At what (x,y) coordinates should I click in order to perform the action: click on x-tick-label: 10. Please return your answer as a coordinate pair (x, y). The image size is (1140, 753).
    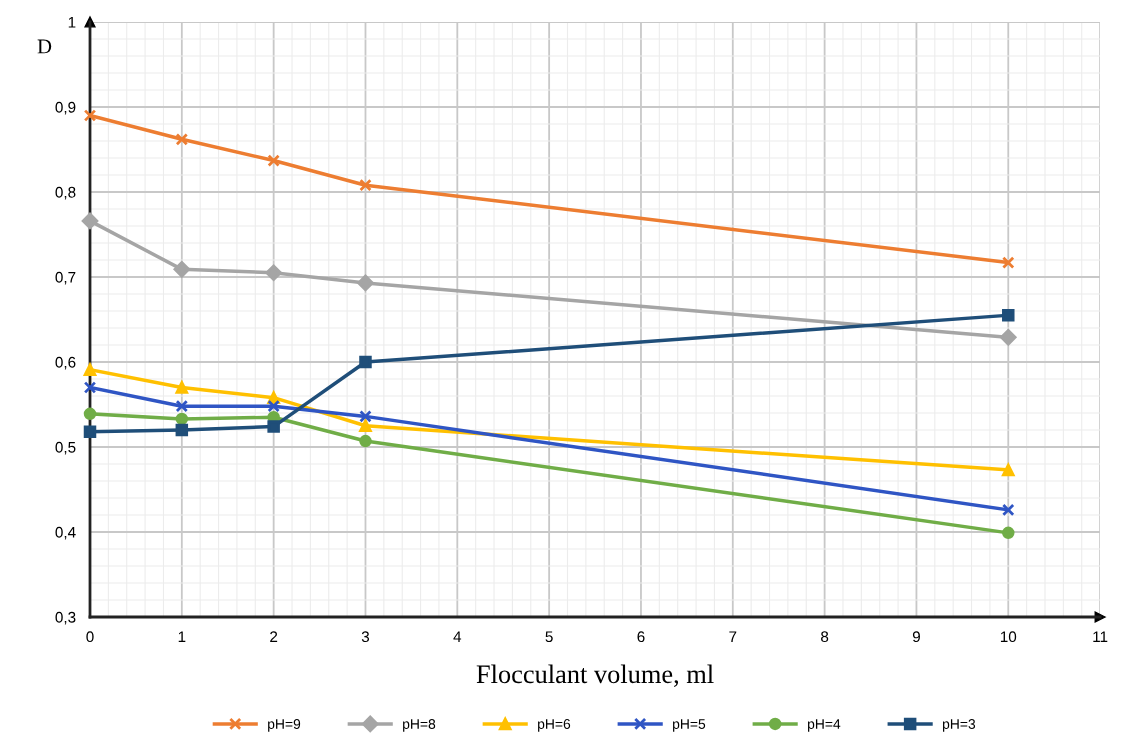
    Looking at the image, I should click on (1008, 637).